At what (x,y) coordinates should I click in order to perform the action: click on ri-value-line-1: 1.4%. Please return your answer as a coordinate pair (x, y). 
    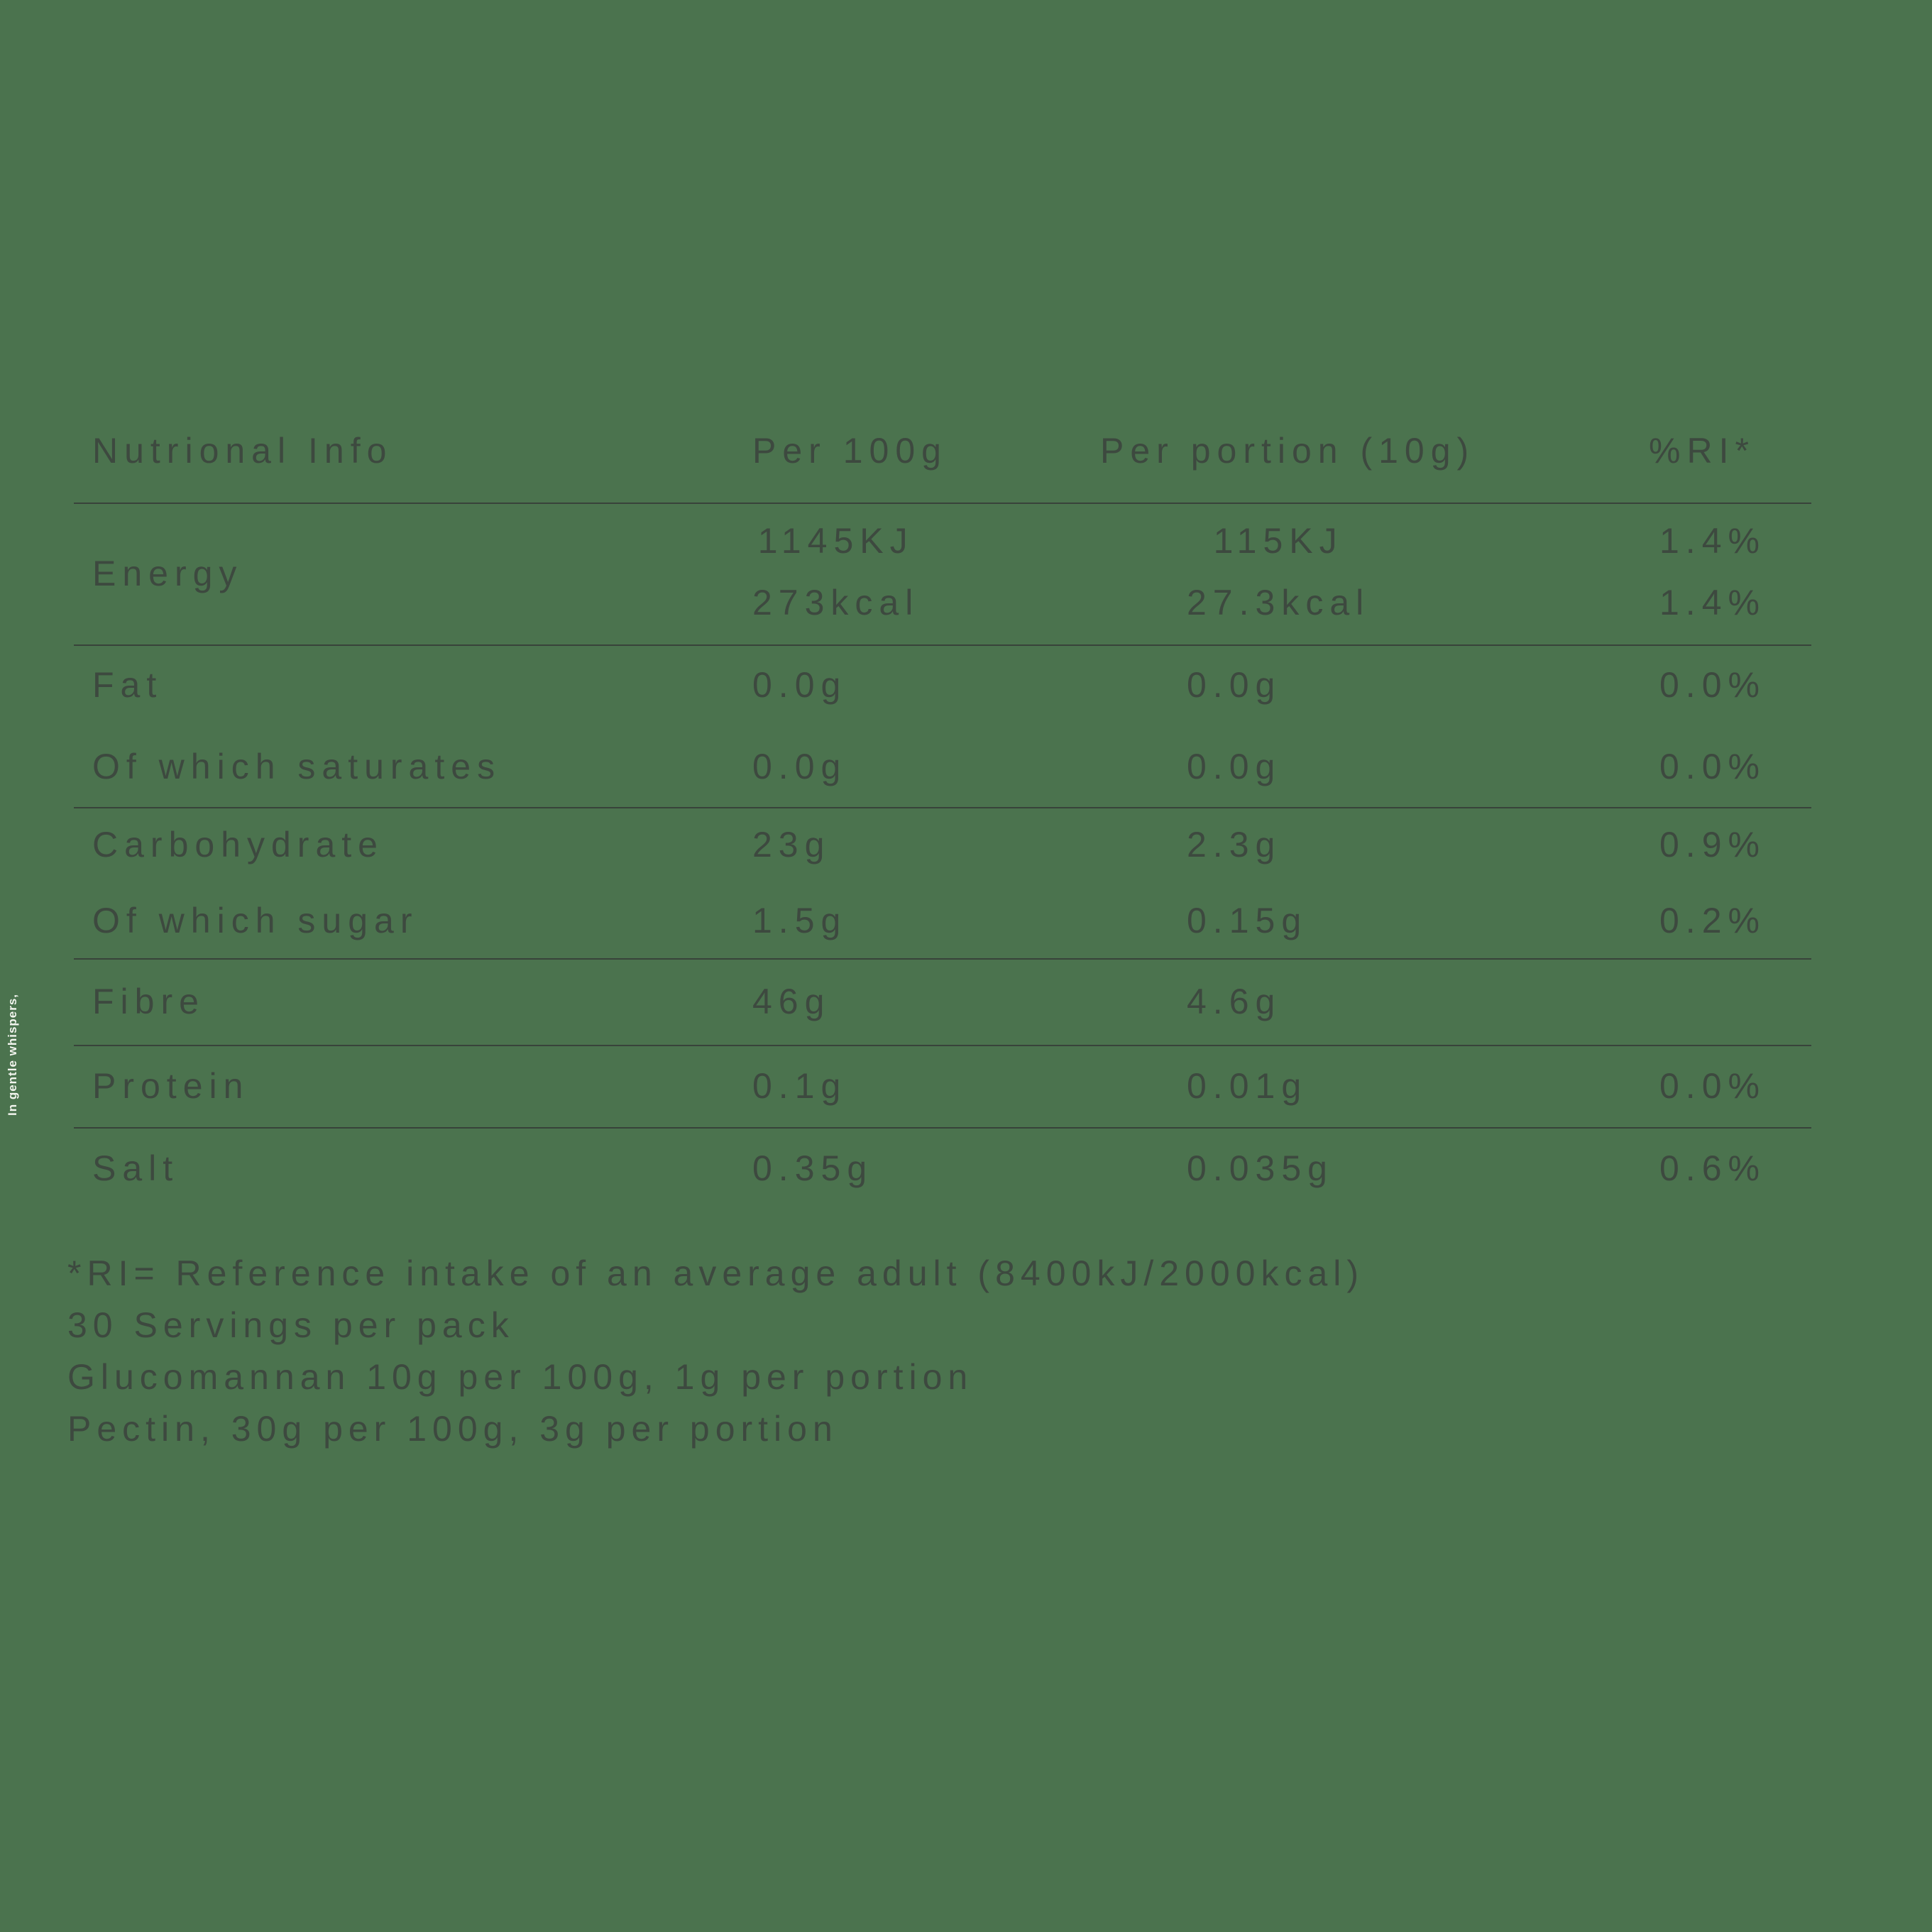
    Looking at the image, I should click on (1713, 541).